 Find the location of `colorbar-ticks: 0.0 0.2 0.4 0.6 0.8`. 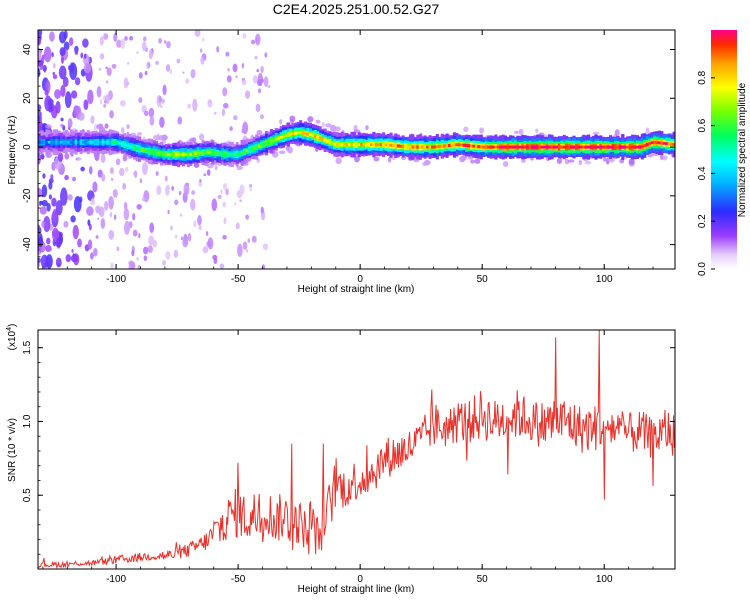

colorbar-ticks: 0.0 0.2 0.4 0.6 0.8 is located at coordinates (706, 173).